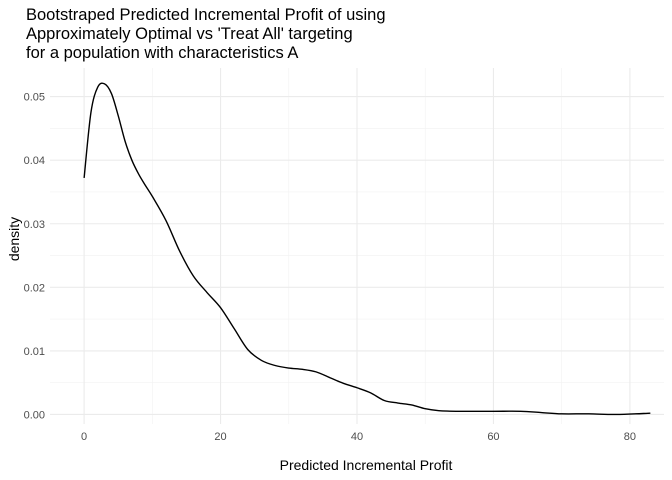 This screenshot has width=672, height=480. Describe the element at coordinates (220, 437) in the screenshot. I see `x-tick-label: 20` at that location.